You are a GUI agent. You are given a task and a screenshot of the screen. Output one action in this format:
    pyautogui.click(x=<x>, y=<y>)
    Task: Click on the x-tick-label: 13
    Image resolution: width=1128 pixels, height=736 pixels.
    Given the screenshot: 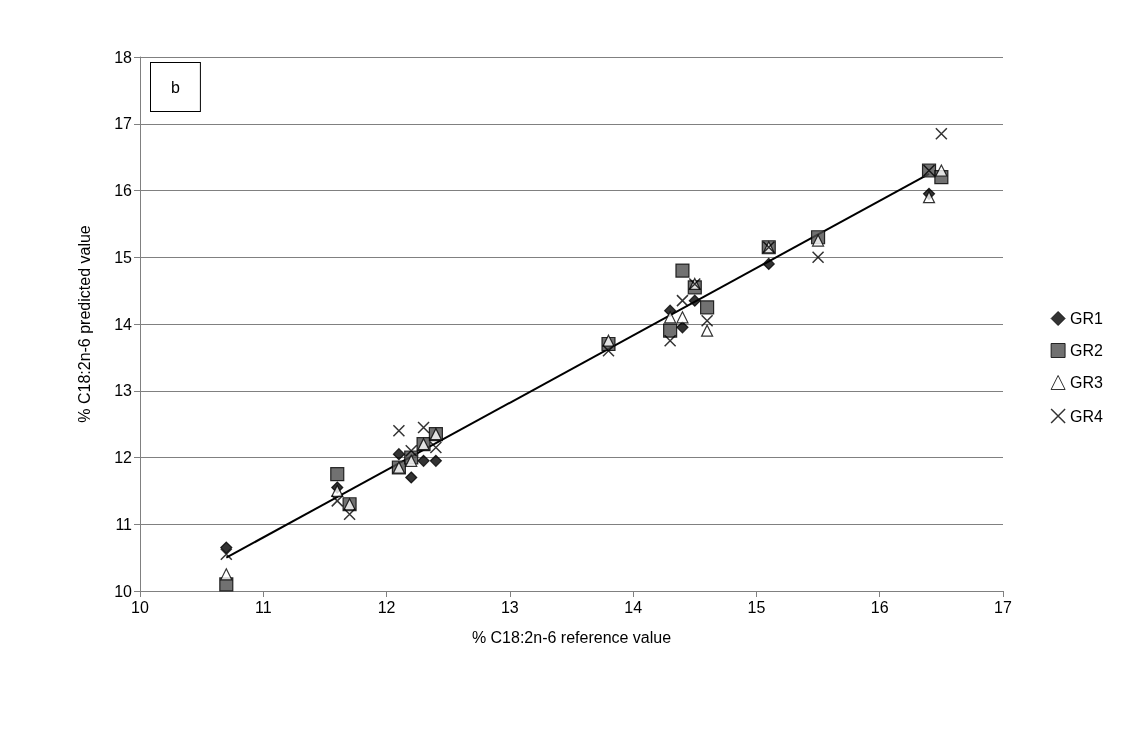 What is the action you would take?
    pyautogui.click(x=509, y=607)
    